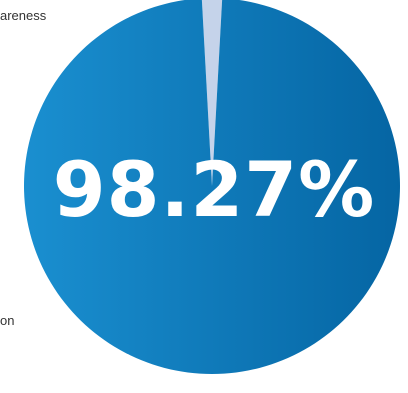 This screenshot has height=393, width=408. Describe the element at coordinates (23, 15) in the screenshot. I see `legend-label-awareness: areness` at that location.